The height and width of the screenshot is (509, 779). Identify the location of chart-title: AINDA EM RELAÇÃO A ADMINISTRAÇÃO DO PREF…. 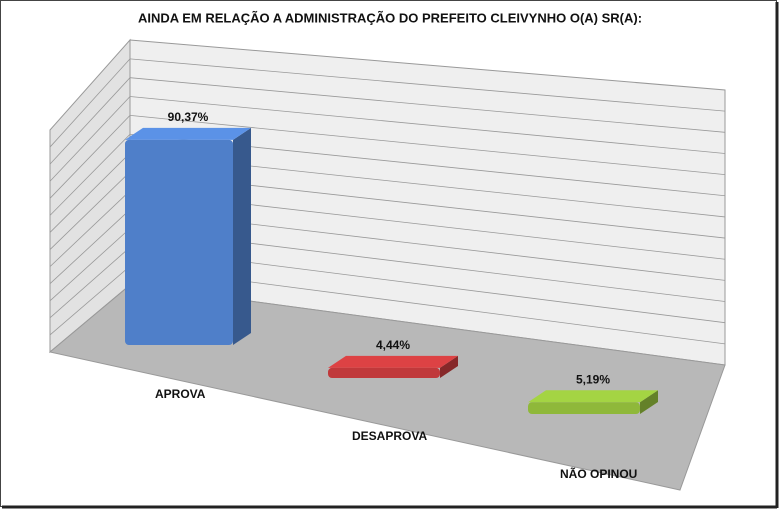
(390, 17).